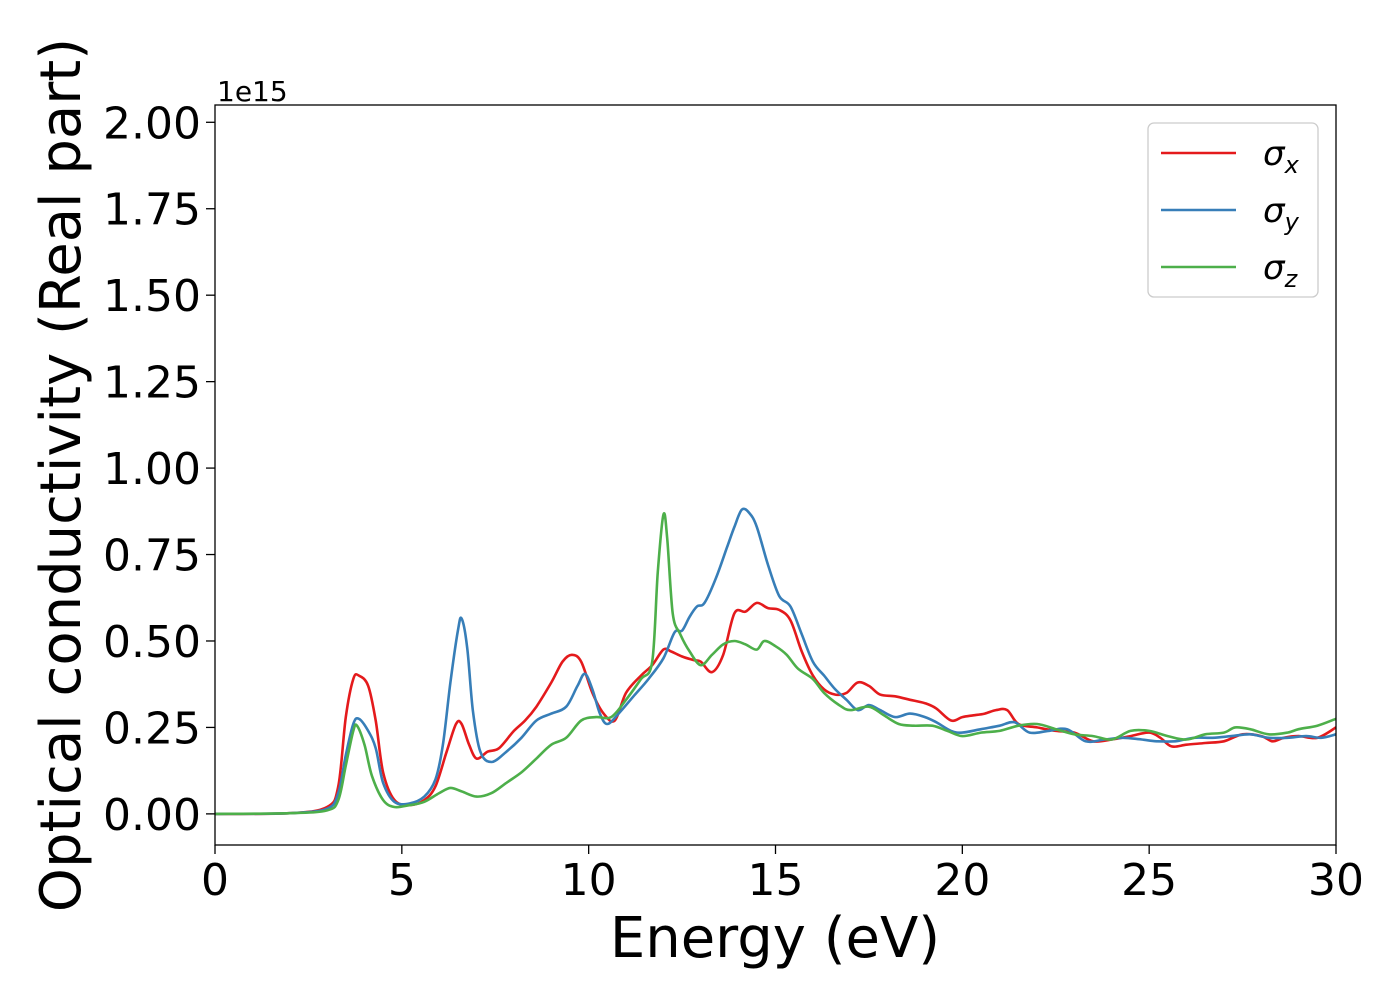 The height and width of the screenshot is (1000, 1400). What do you see at coordinates (775, 938) in the screenshot?
I see `x-axis-title: Energy (eV)` at bounding box center [775, 938].